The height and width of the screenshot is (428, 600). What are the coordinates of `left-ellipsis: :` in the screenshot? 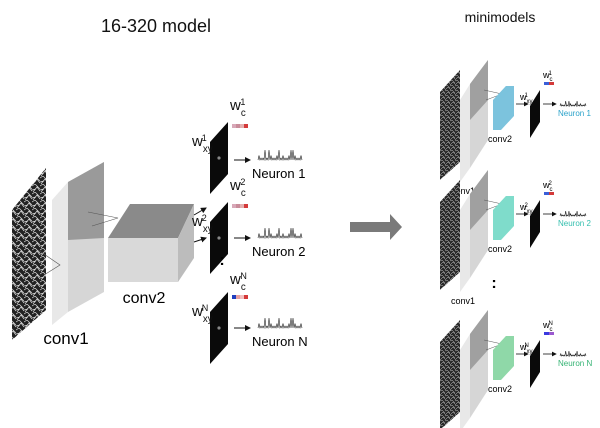 It's located at (221, 260).